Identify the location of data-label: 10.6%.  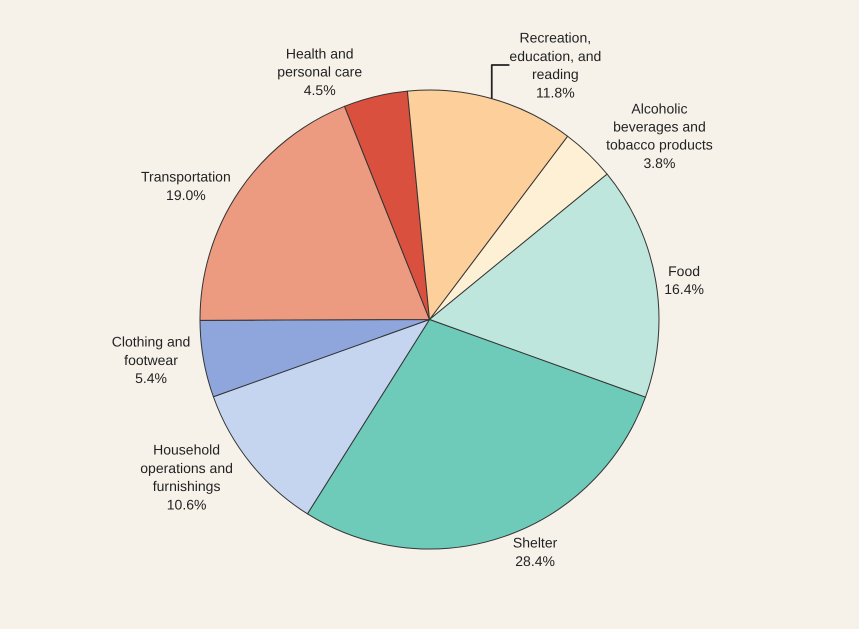
(186, 504).